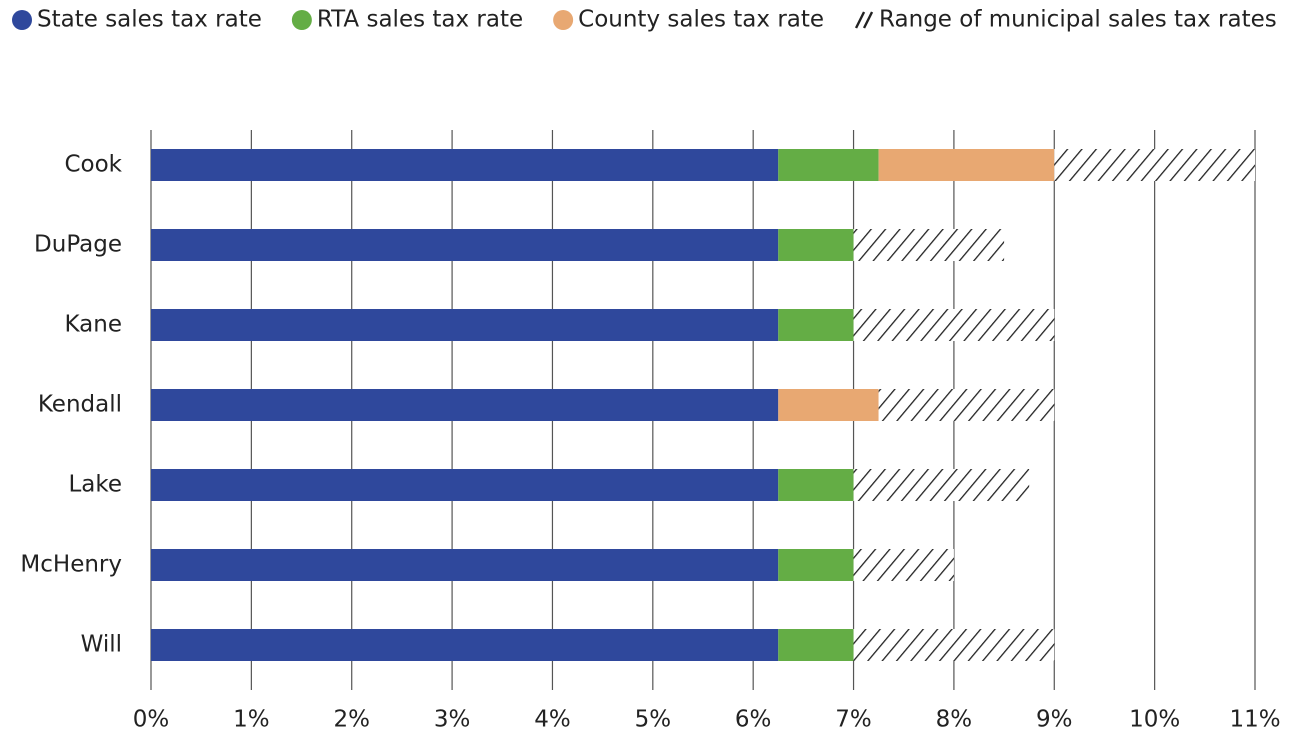 The width and height of the screenshot is (1297, 746). I want to click on y-tick-label: Cook, so click(93, 165).